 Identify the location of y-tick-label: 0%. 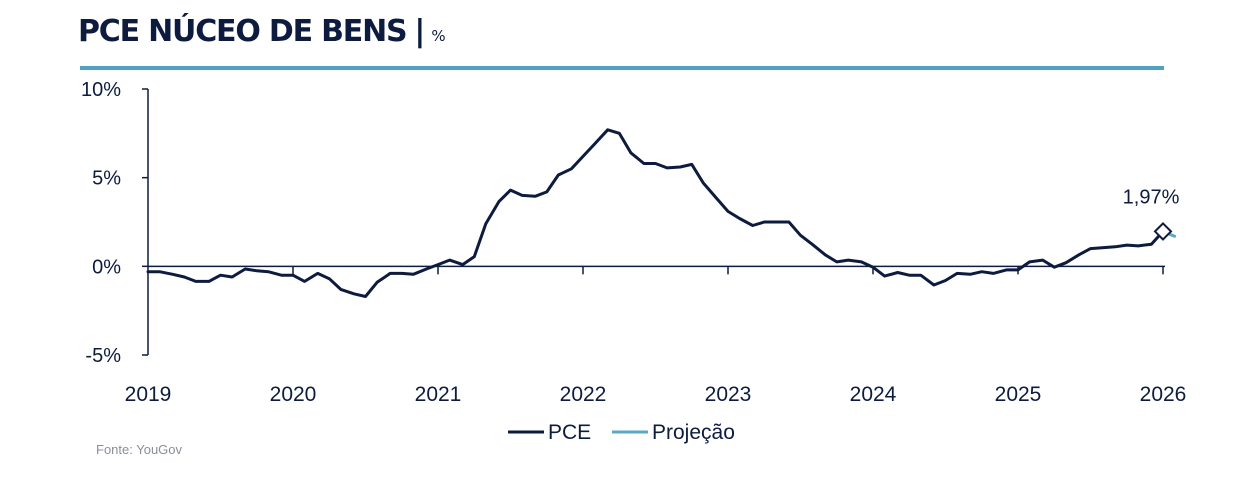
(106, 267).